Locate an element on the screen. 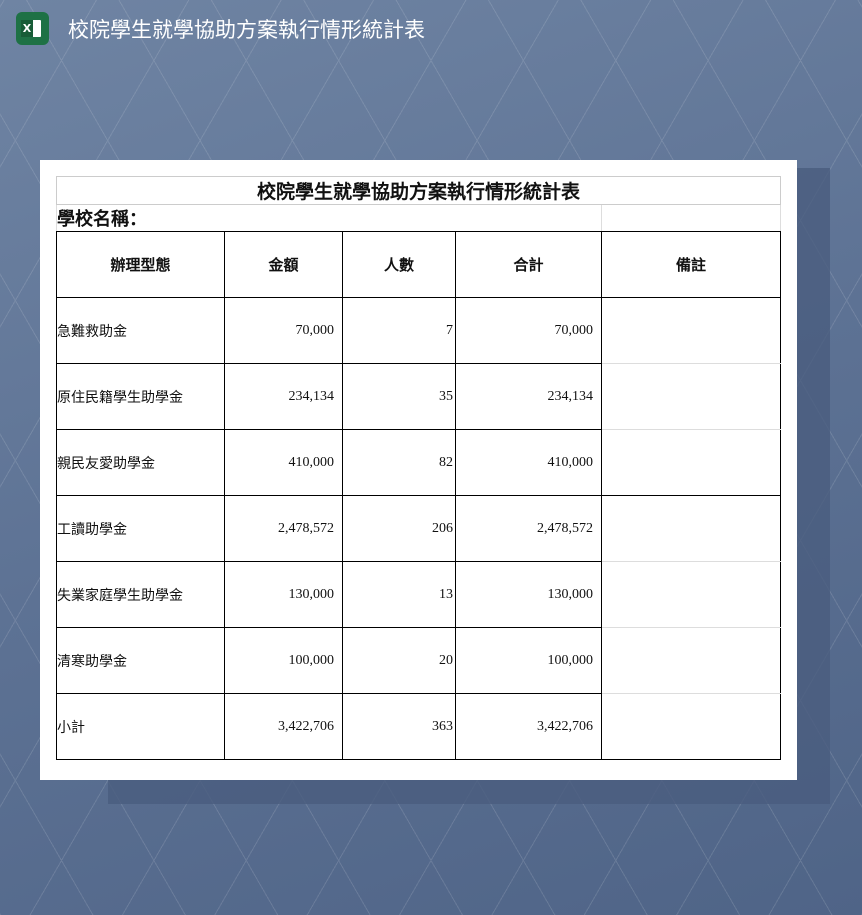 Image resolution: width=862 pixels, height=915 pixels. cell-total: 234,134 is located at coordinates (528, 396).